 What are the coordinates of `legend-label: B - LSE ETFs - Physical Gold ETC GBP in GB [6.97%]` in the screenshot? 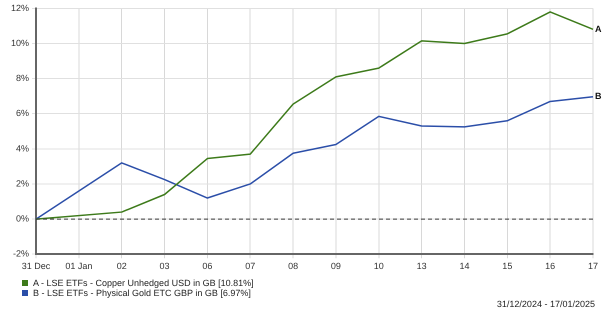 It's located at (142, 293).